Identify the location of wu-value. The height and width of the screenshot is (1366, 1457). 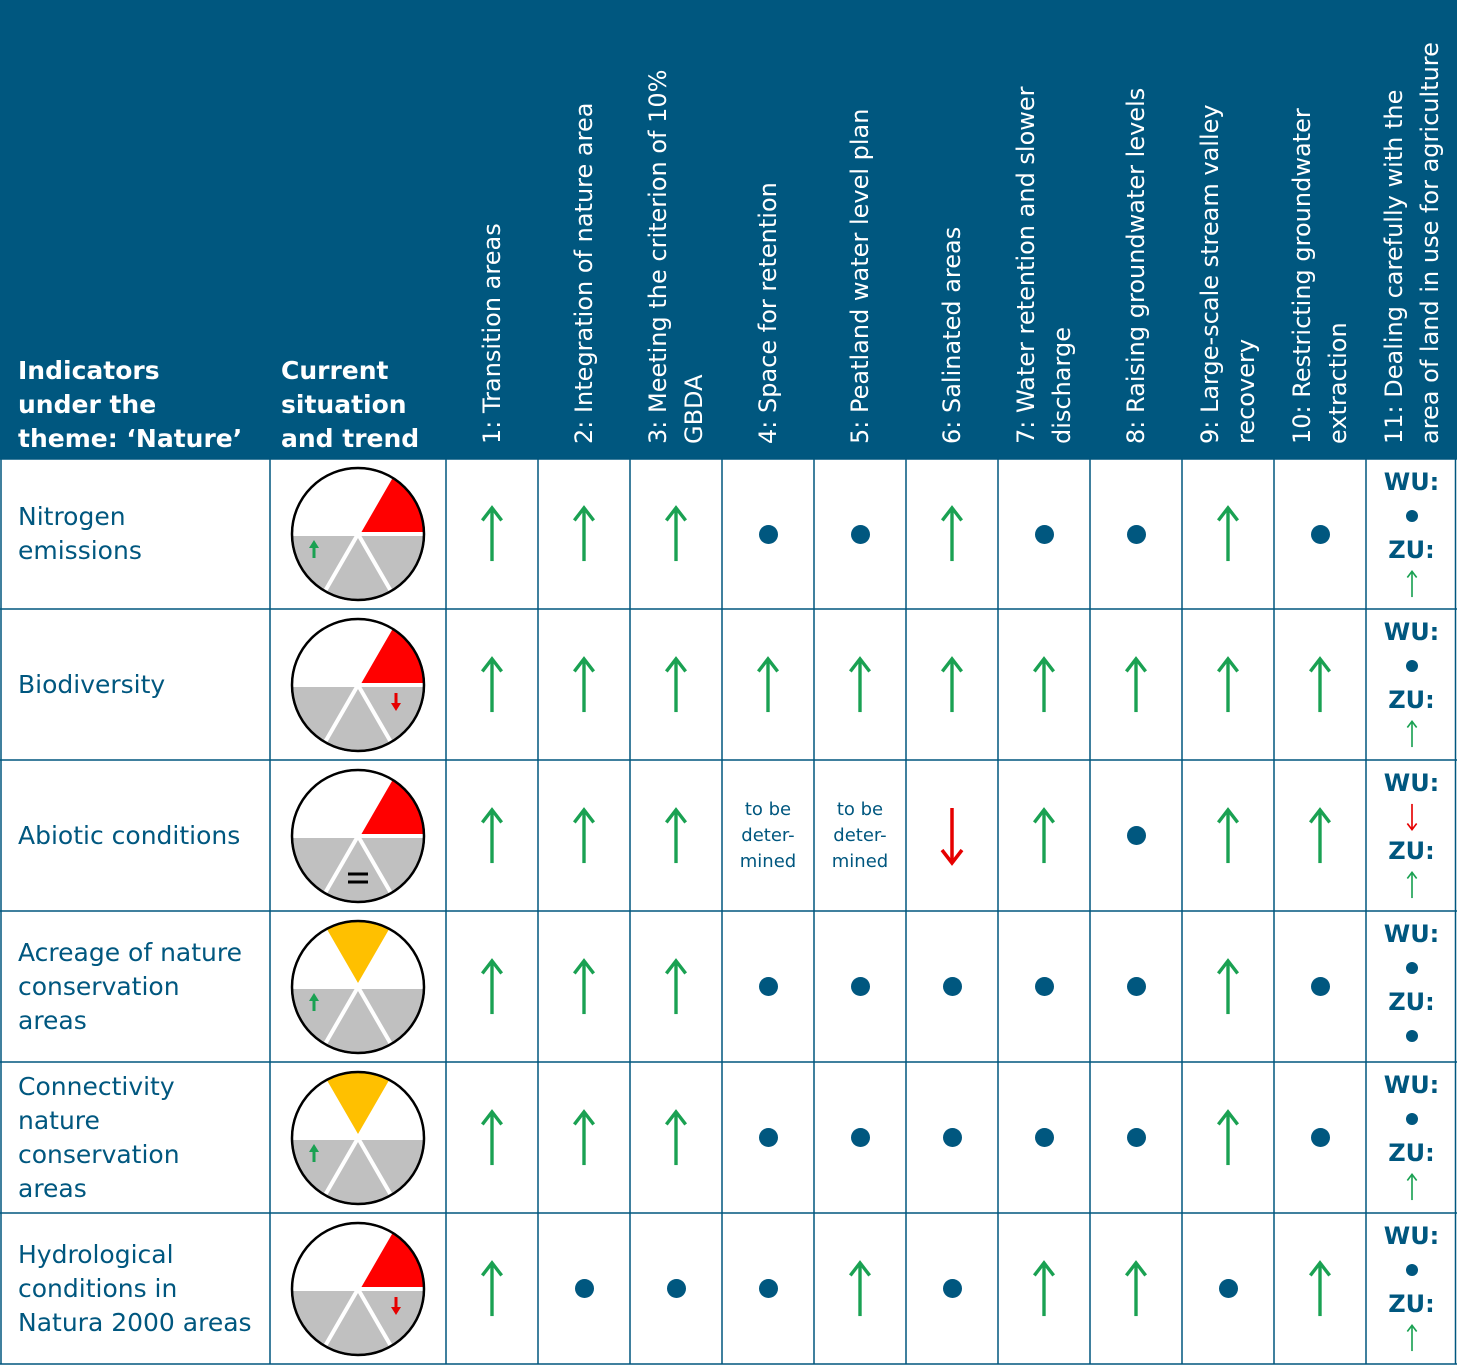
(1411, 516).